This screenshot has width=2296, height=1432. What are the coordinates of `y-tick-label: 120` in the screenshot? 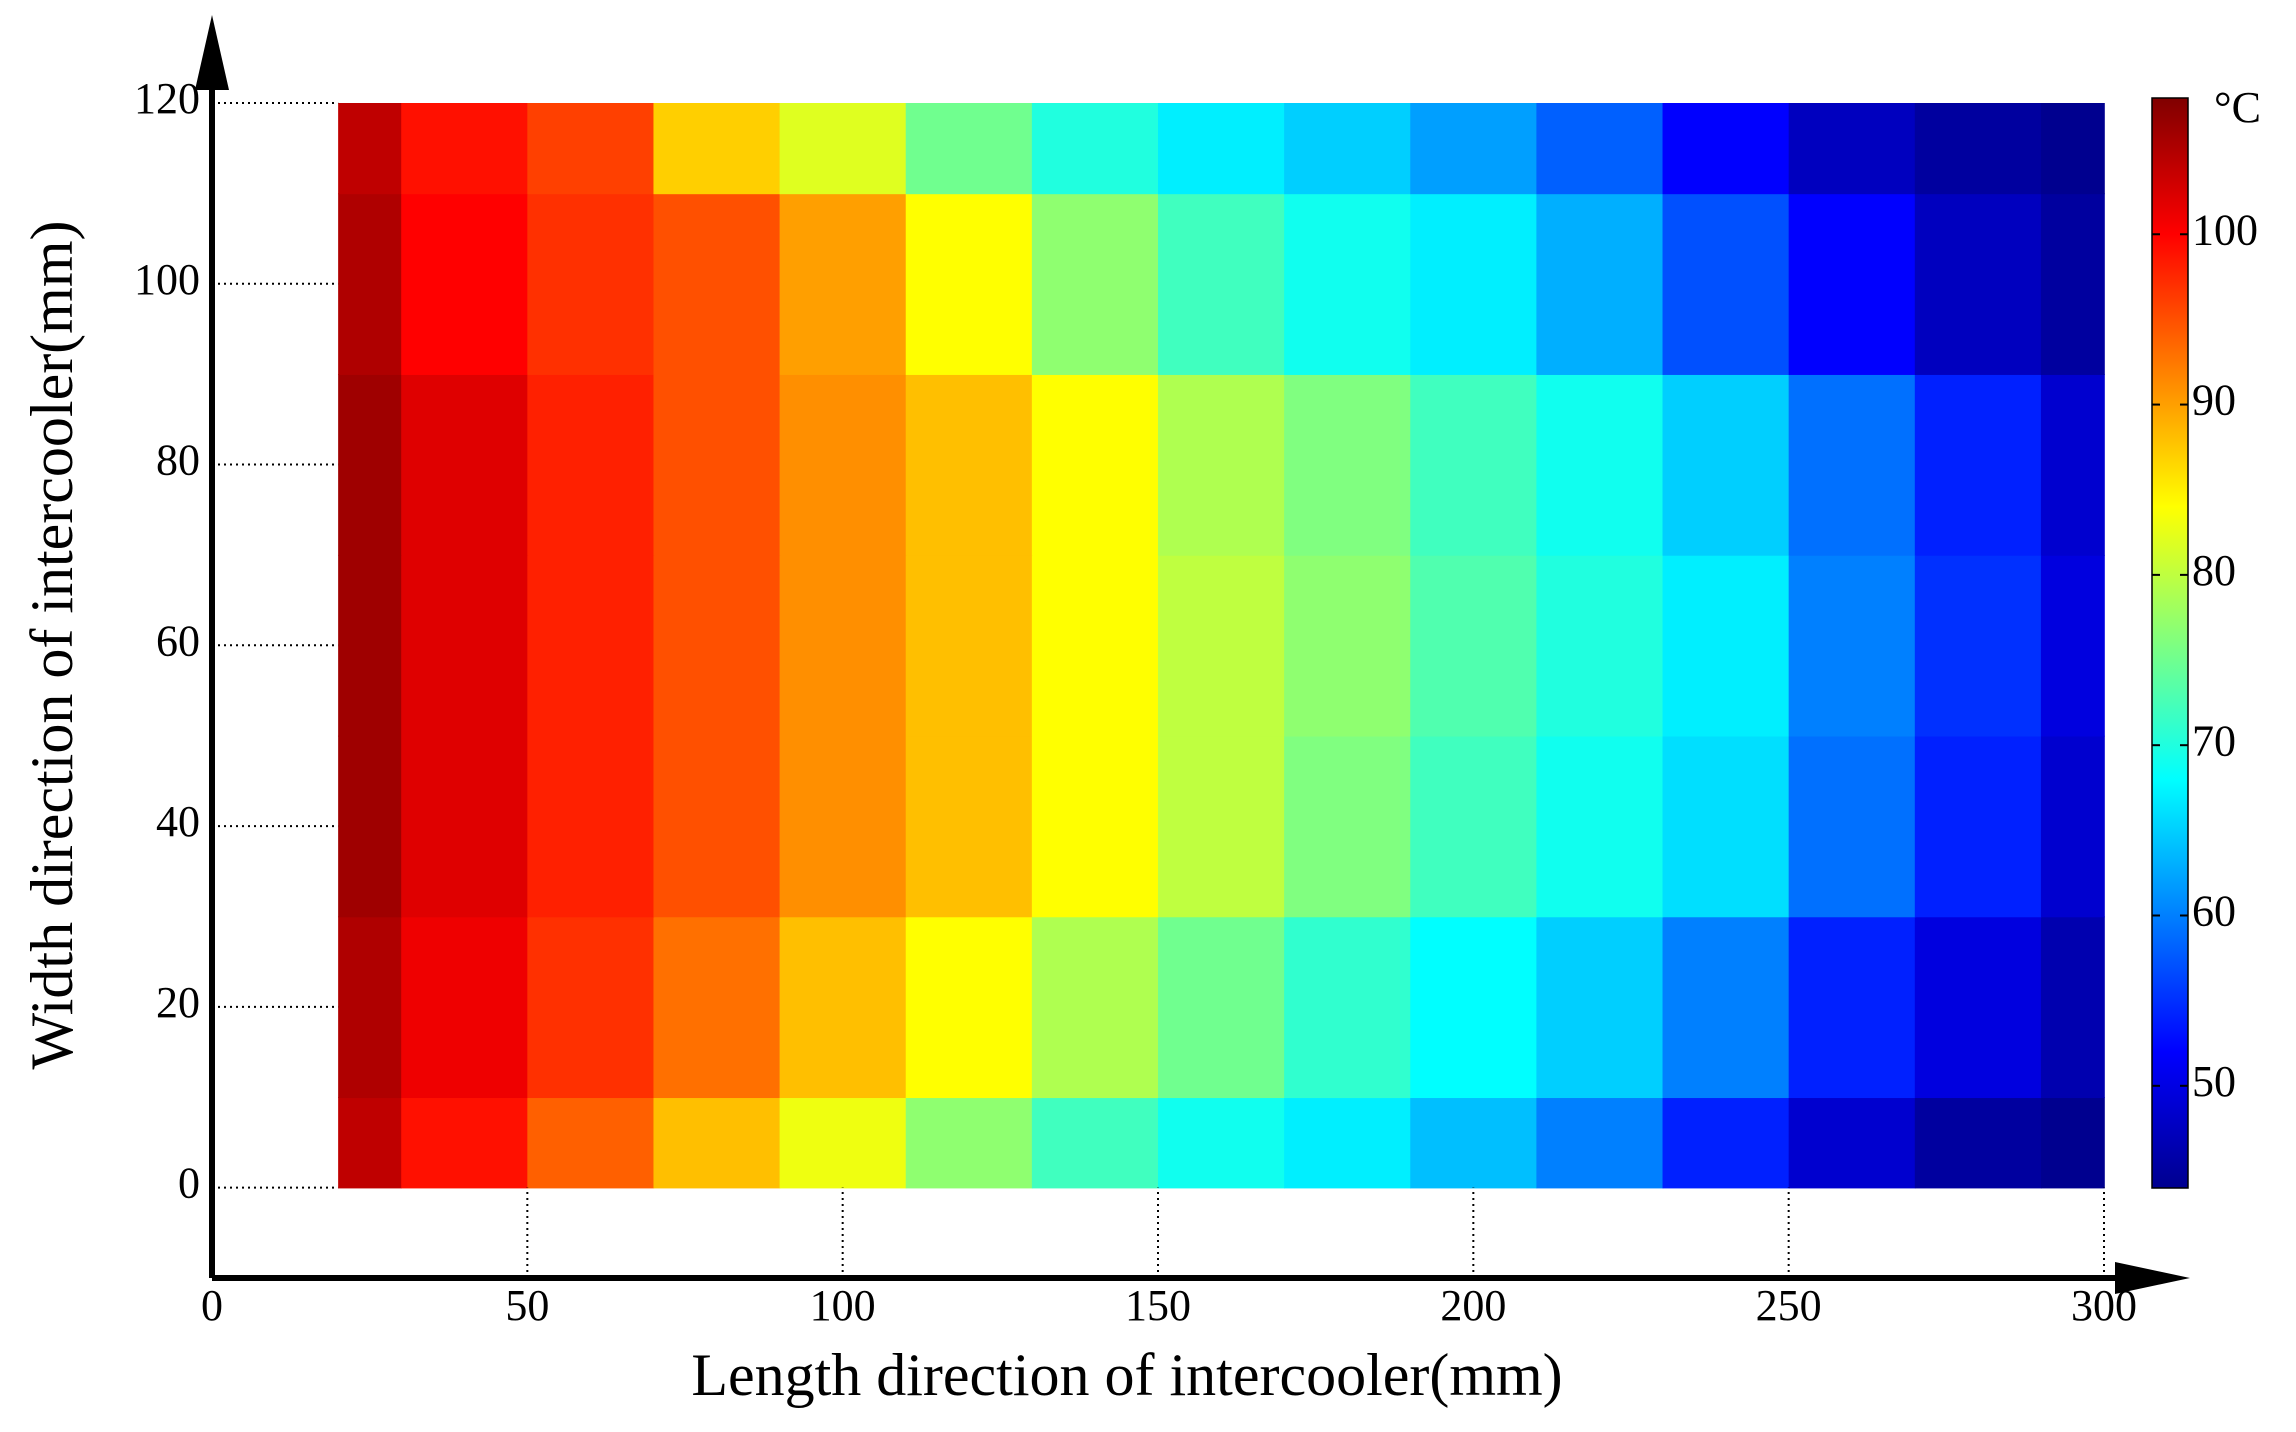 It's located at (167, 98).